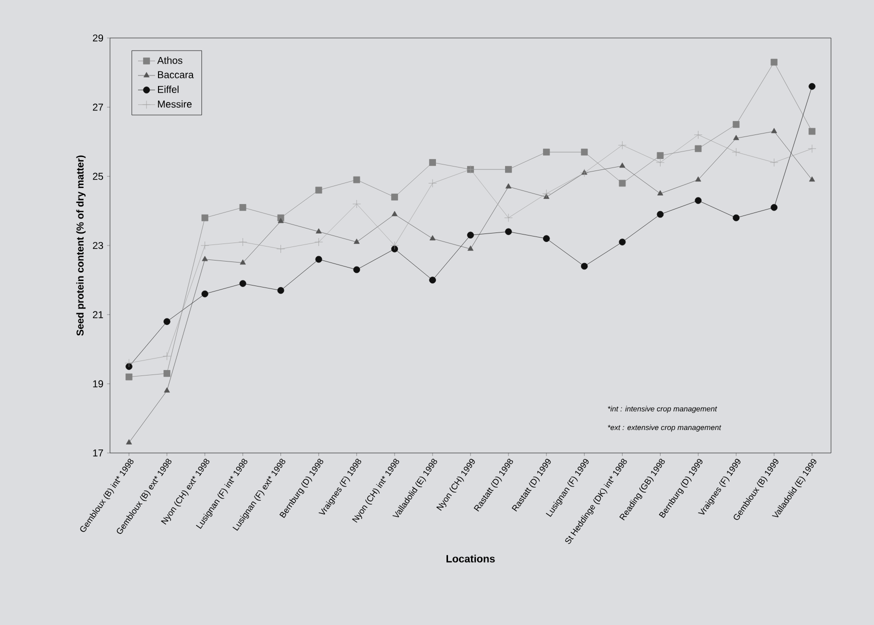 This screenshot has width=874, height=625. What do you see at coordinates (98, 176) in the screenshot?
I see `y-tick-label: 25` at bounding box center [98, 176].